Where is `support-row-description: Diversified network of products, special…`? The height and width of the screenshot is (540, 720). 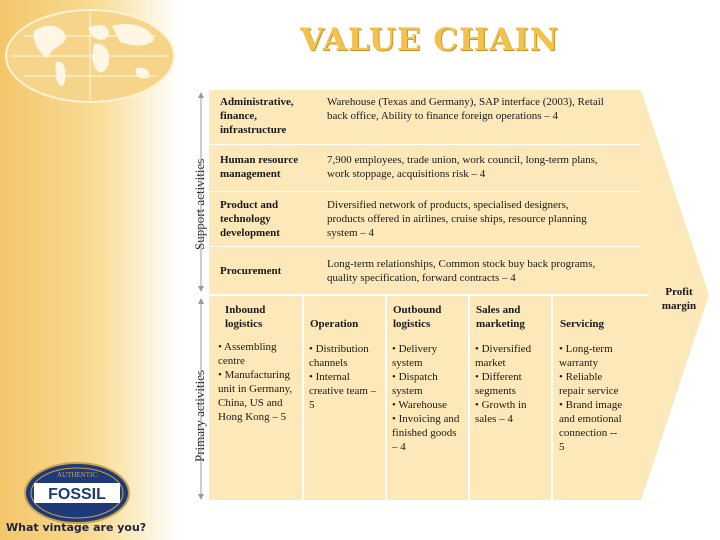 support-row-description: Diversified network of products, special… is located at coordinates (457, 219).